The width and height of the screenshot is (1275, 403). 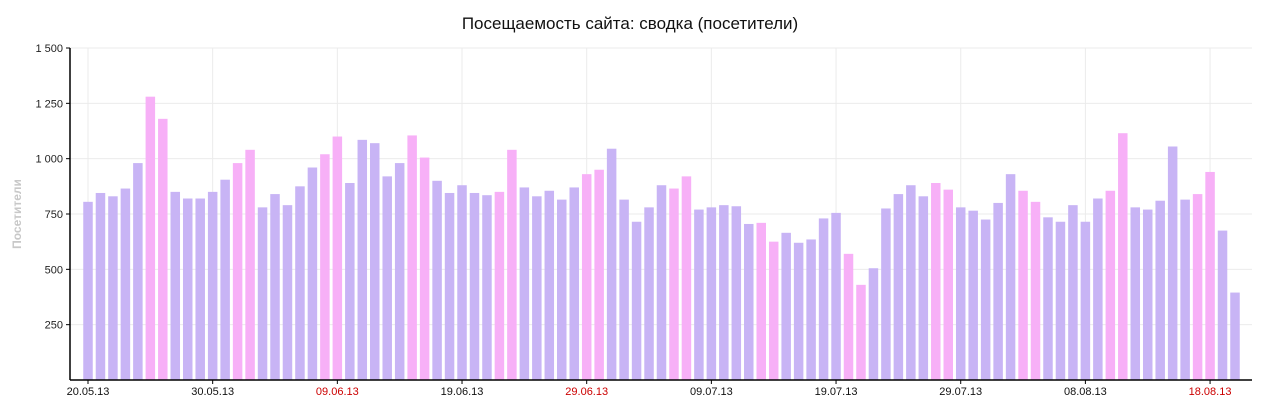 I want to click on y-tick-label: 1 250, so click(x=49, y=104).